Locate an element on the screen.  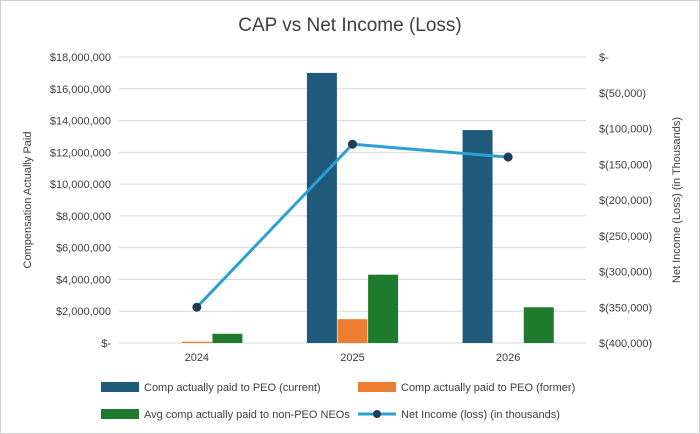
y2-tick-label: $(250,000) is located at coordinates (625, 237).